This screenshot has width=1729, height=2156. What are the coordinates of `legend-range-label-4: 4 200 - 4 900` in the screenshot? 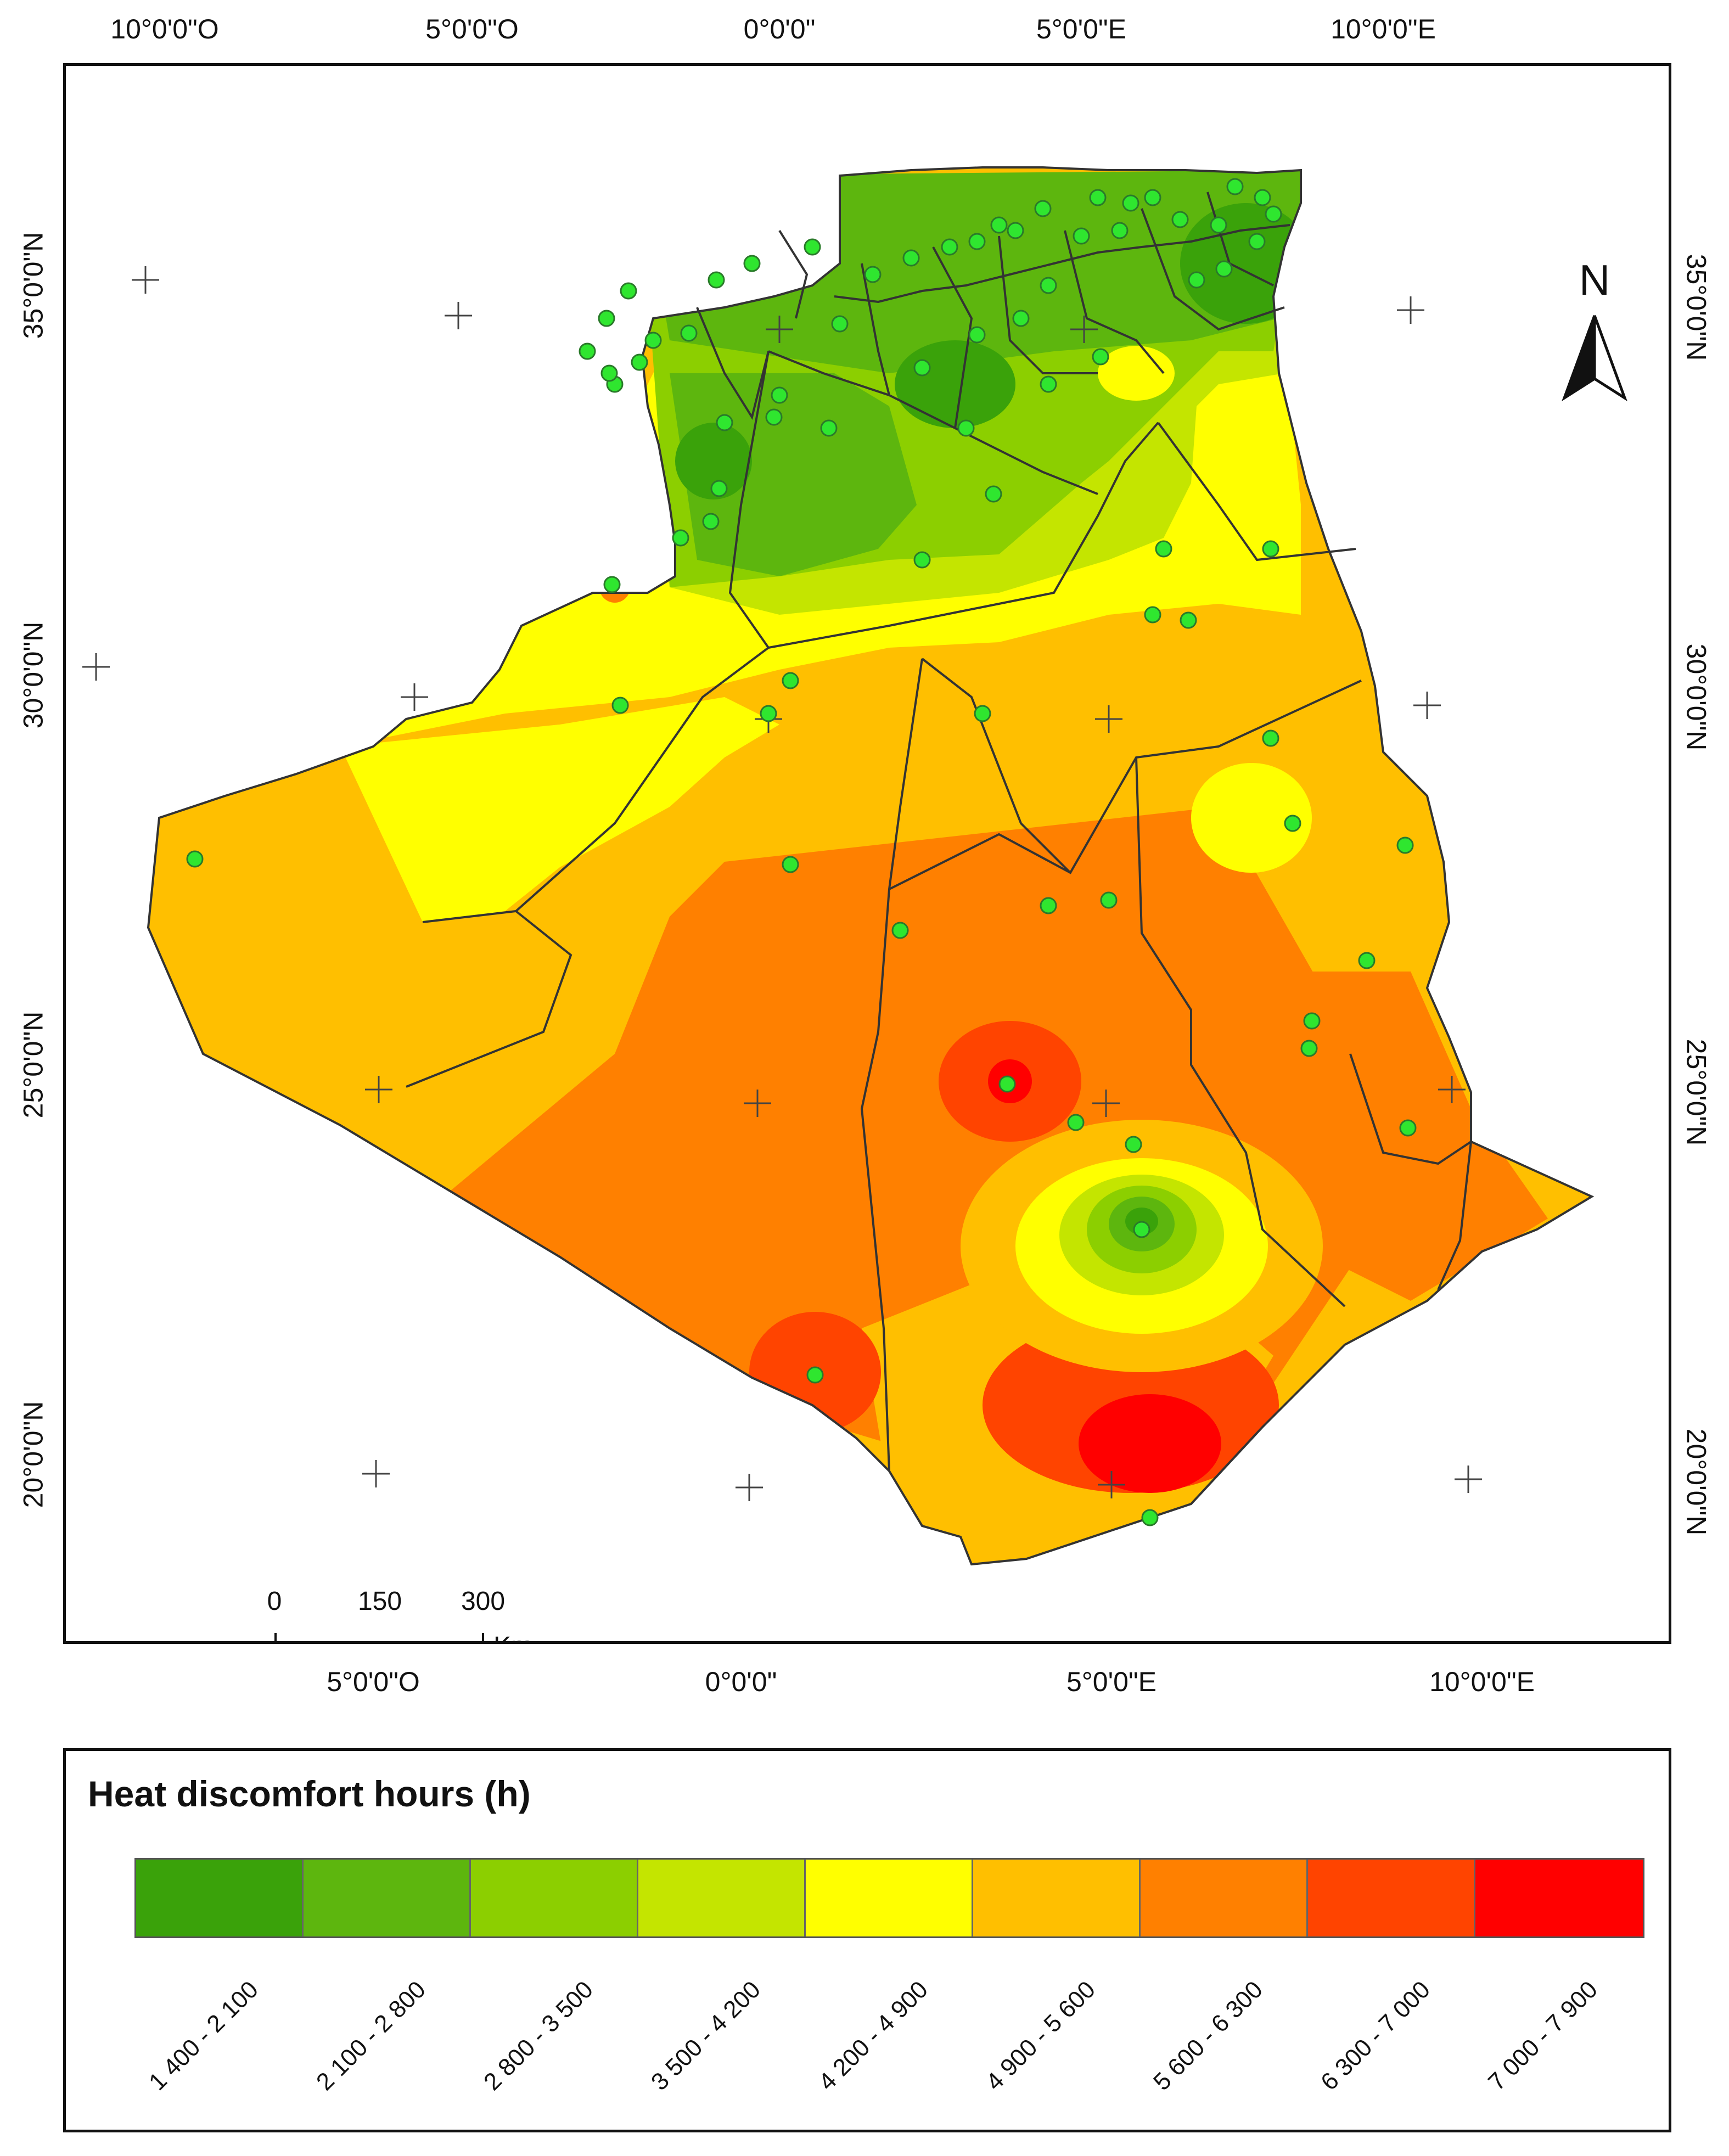 It's located at (873, 2036).